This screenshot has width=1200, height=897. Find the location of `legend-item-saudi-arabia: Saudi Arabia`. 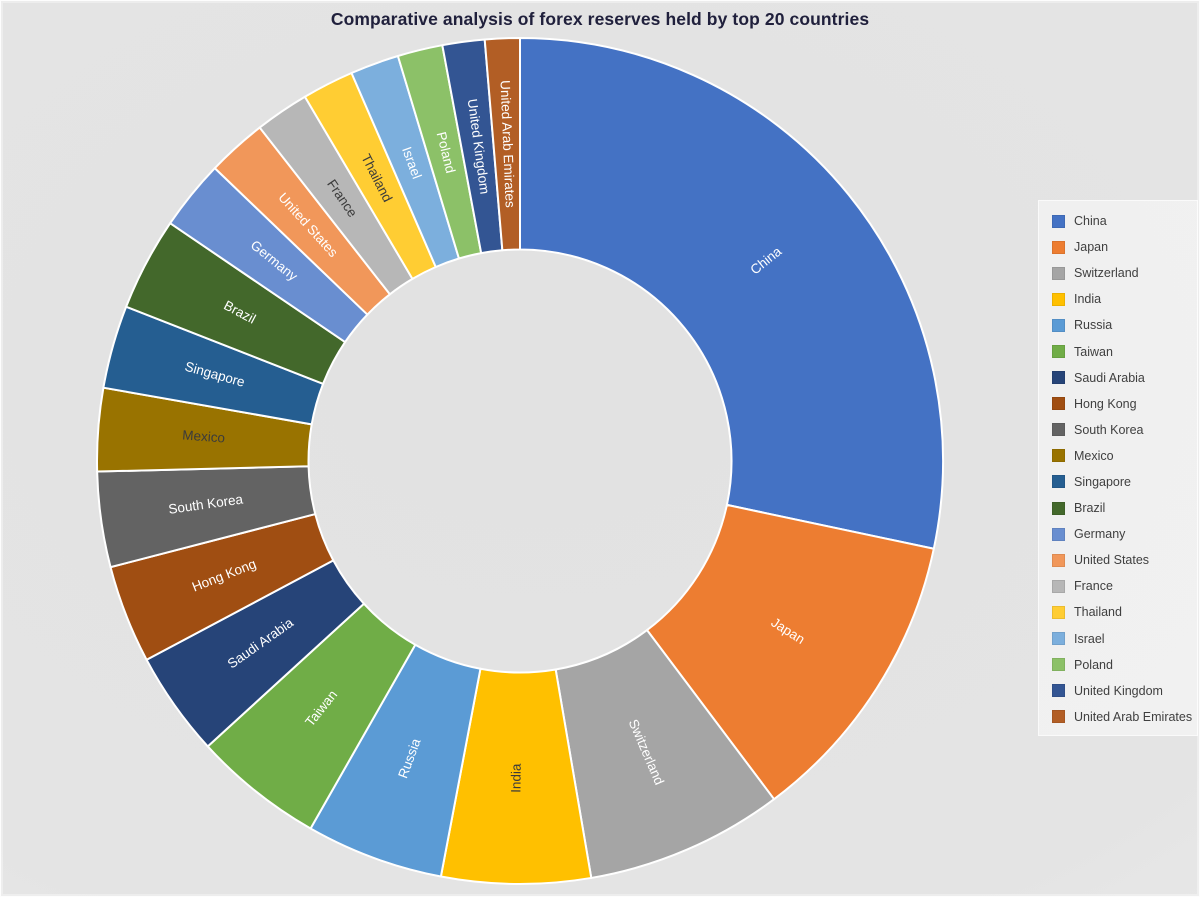

legend-item-saudi-arabia: Saudi Arabia is located at coordinates (1124, 378).